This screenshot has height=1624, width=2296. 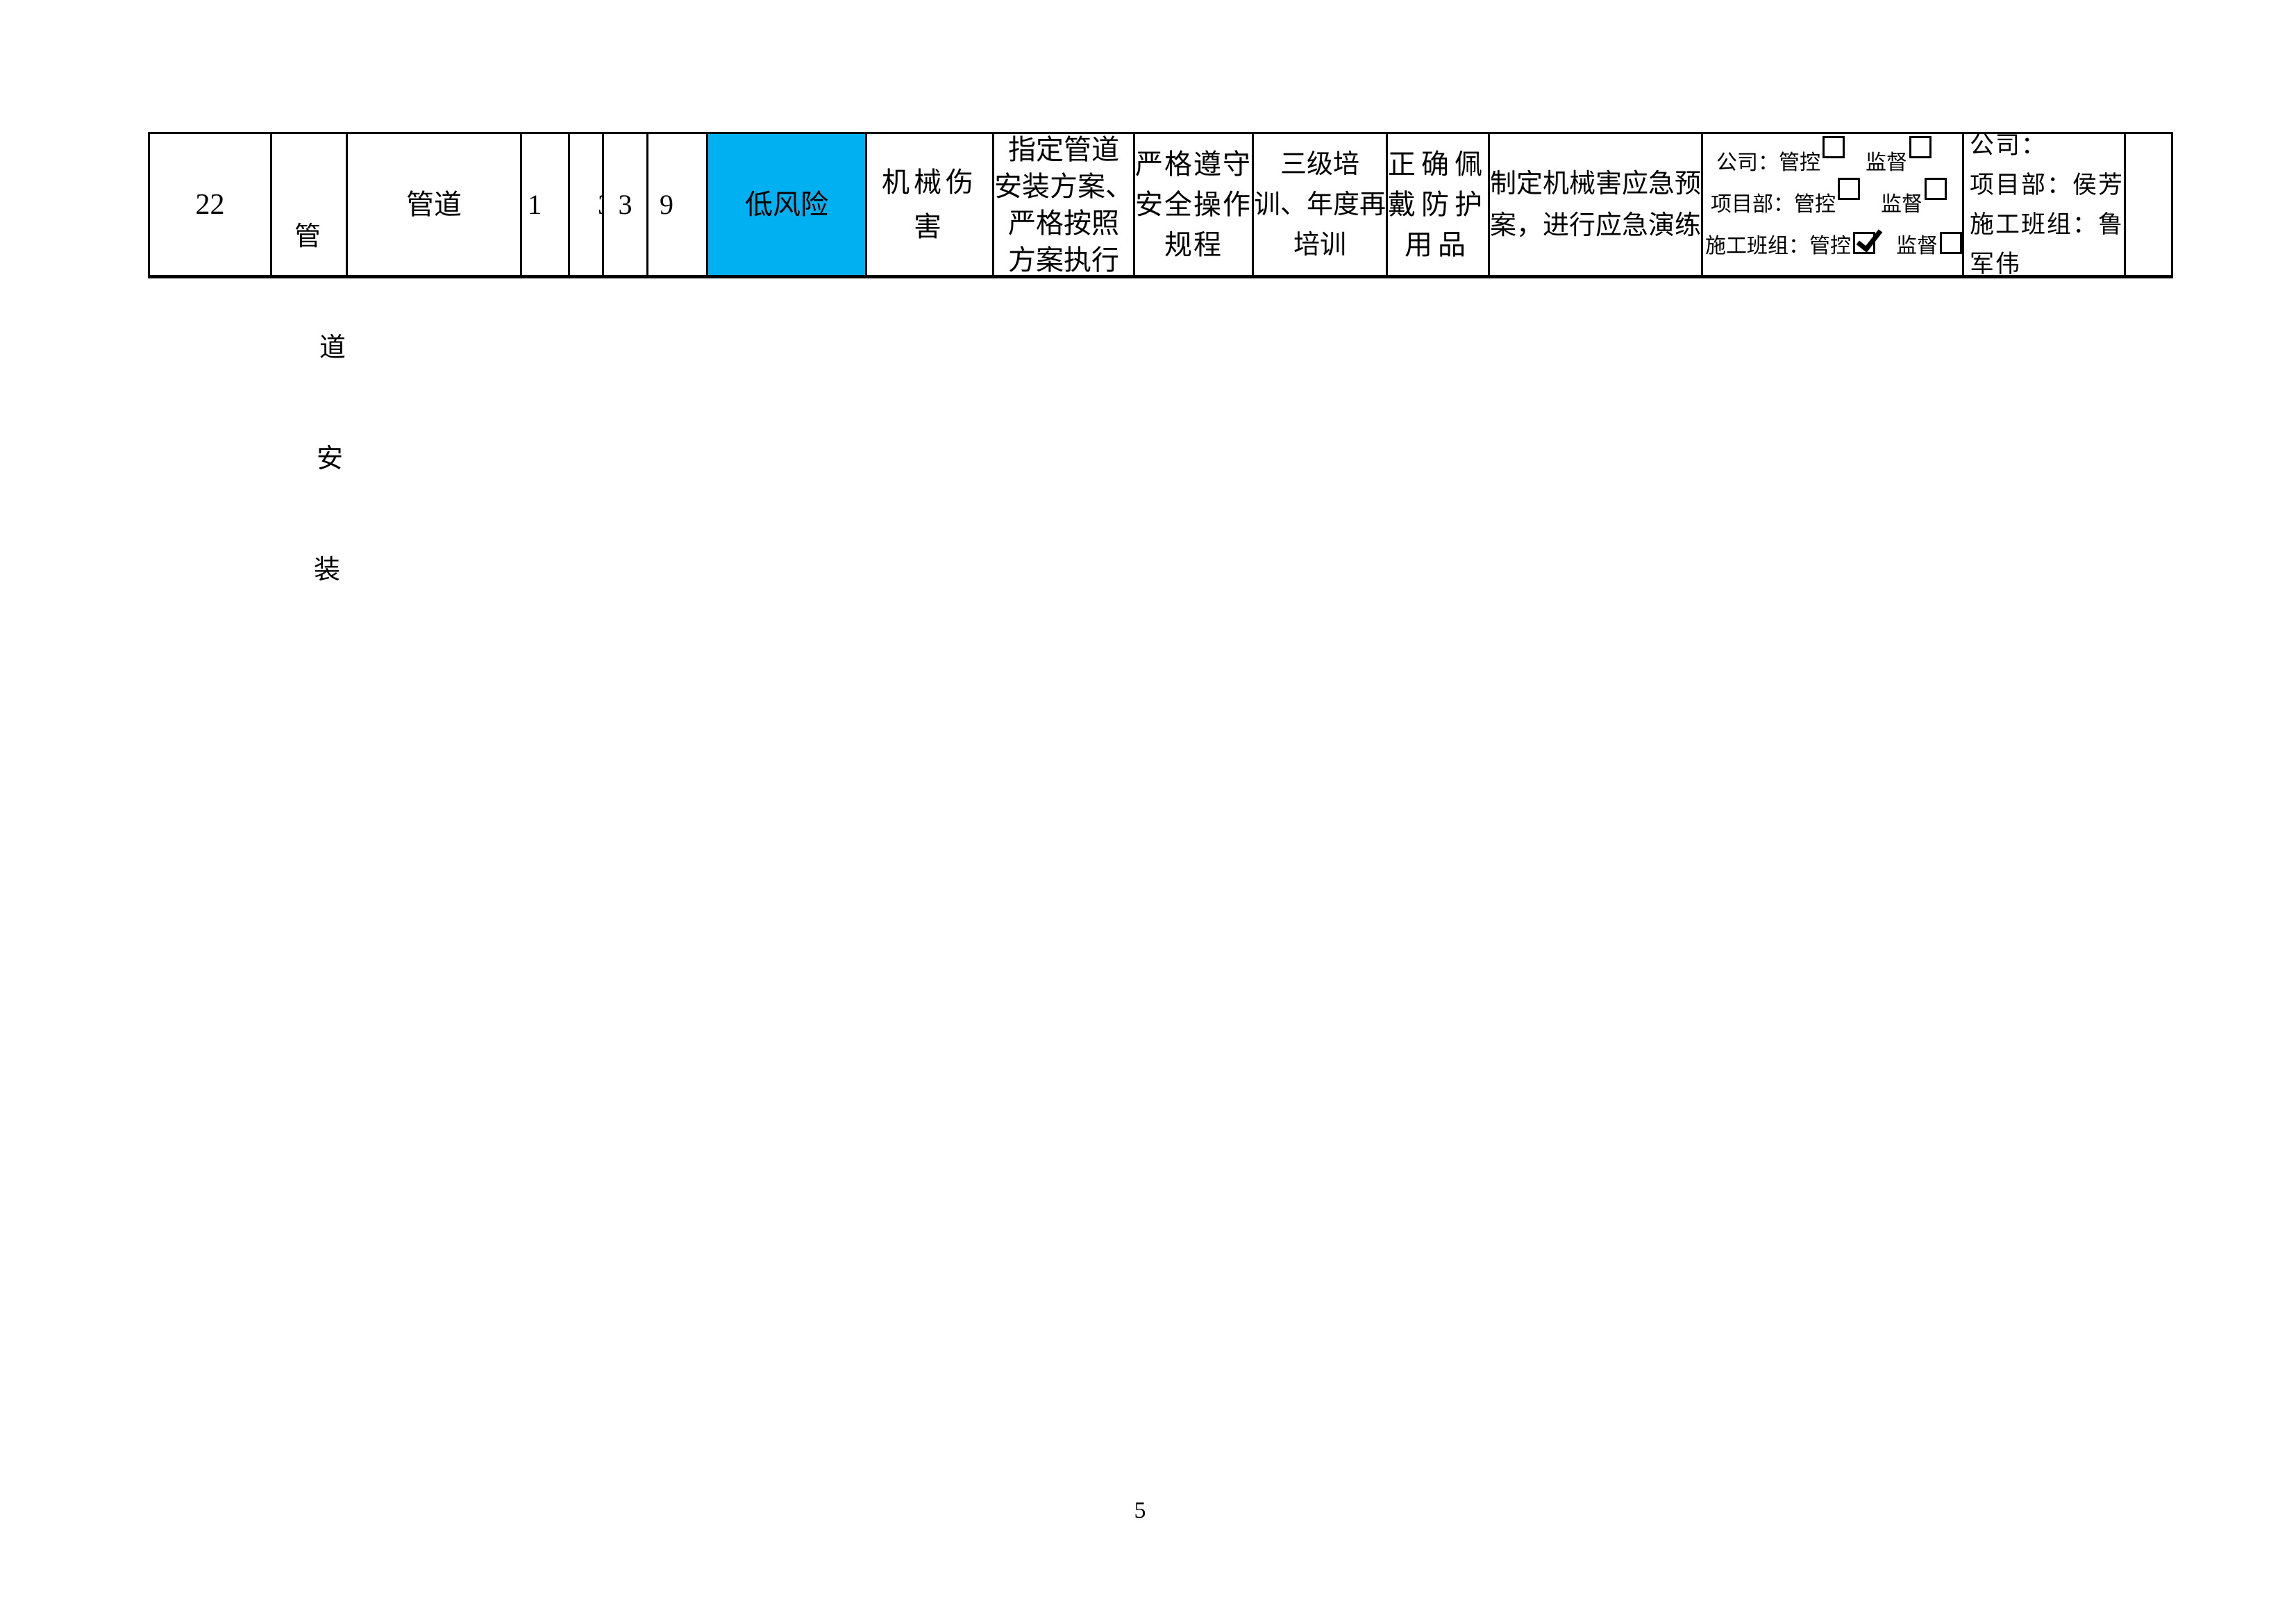 I want to click on cell-ppe-measure: 正确佩 戴防护 用品, so click(x=1439, y=205).